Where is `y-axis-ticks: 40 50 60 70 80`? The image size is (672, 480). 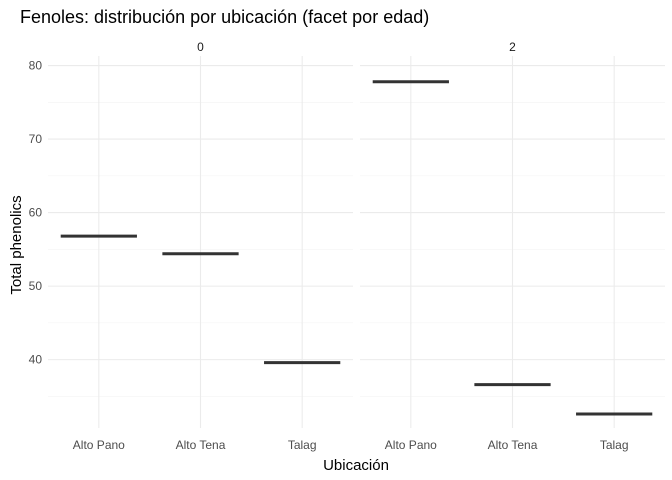
y-axis-ticks: 40 50 60 70 80 is located at coordinates (36, 213).